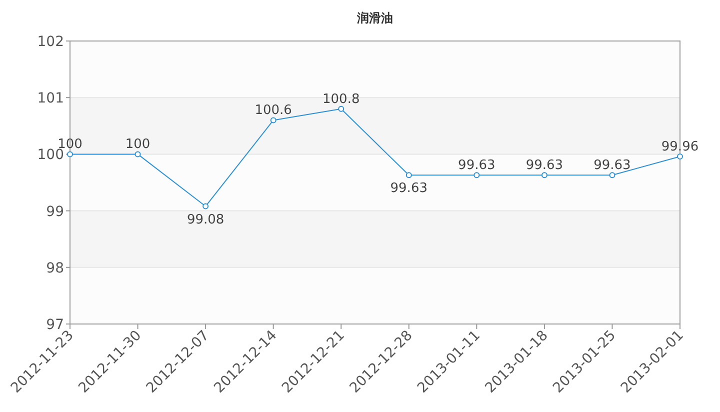 This screenshot has width=720, height=412. I want to click on y-tick-label: 102, so click(50, 42).